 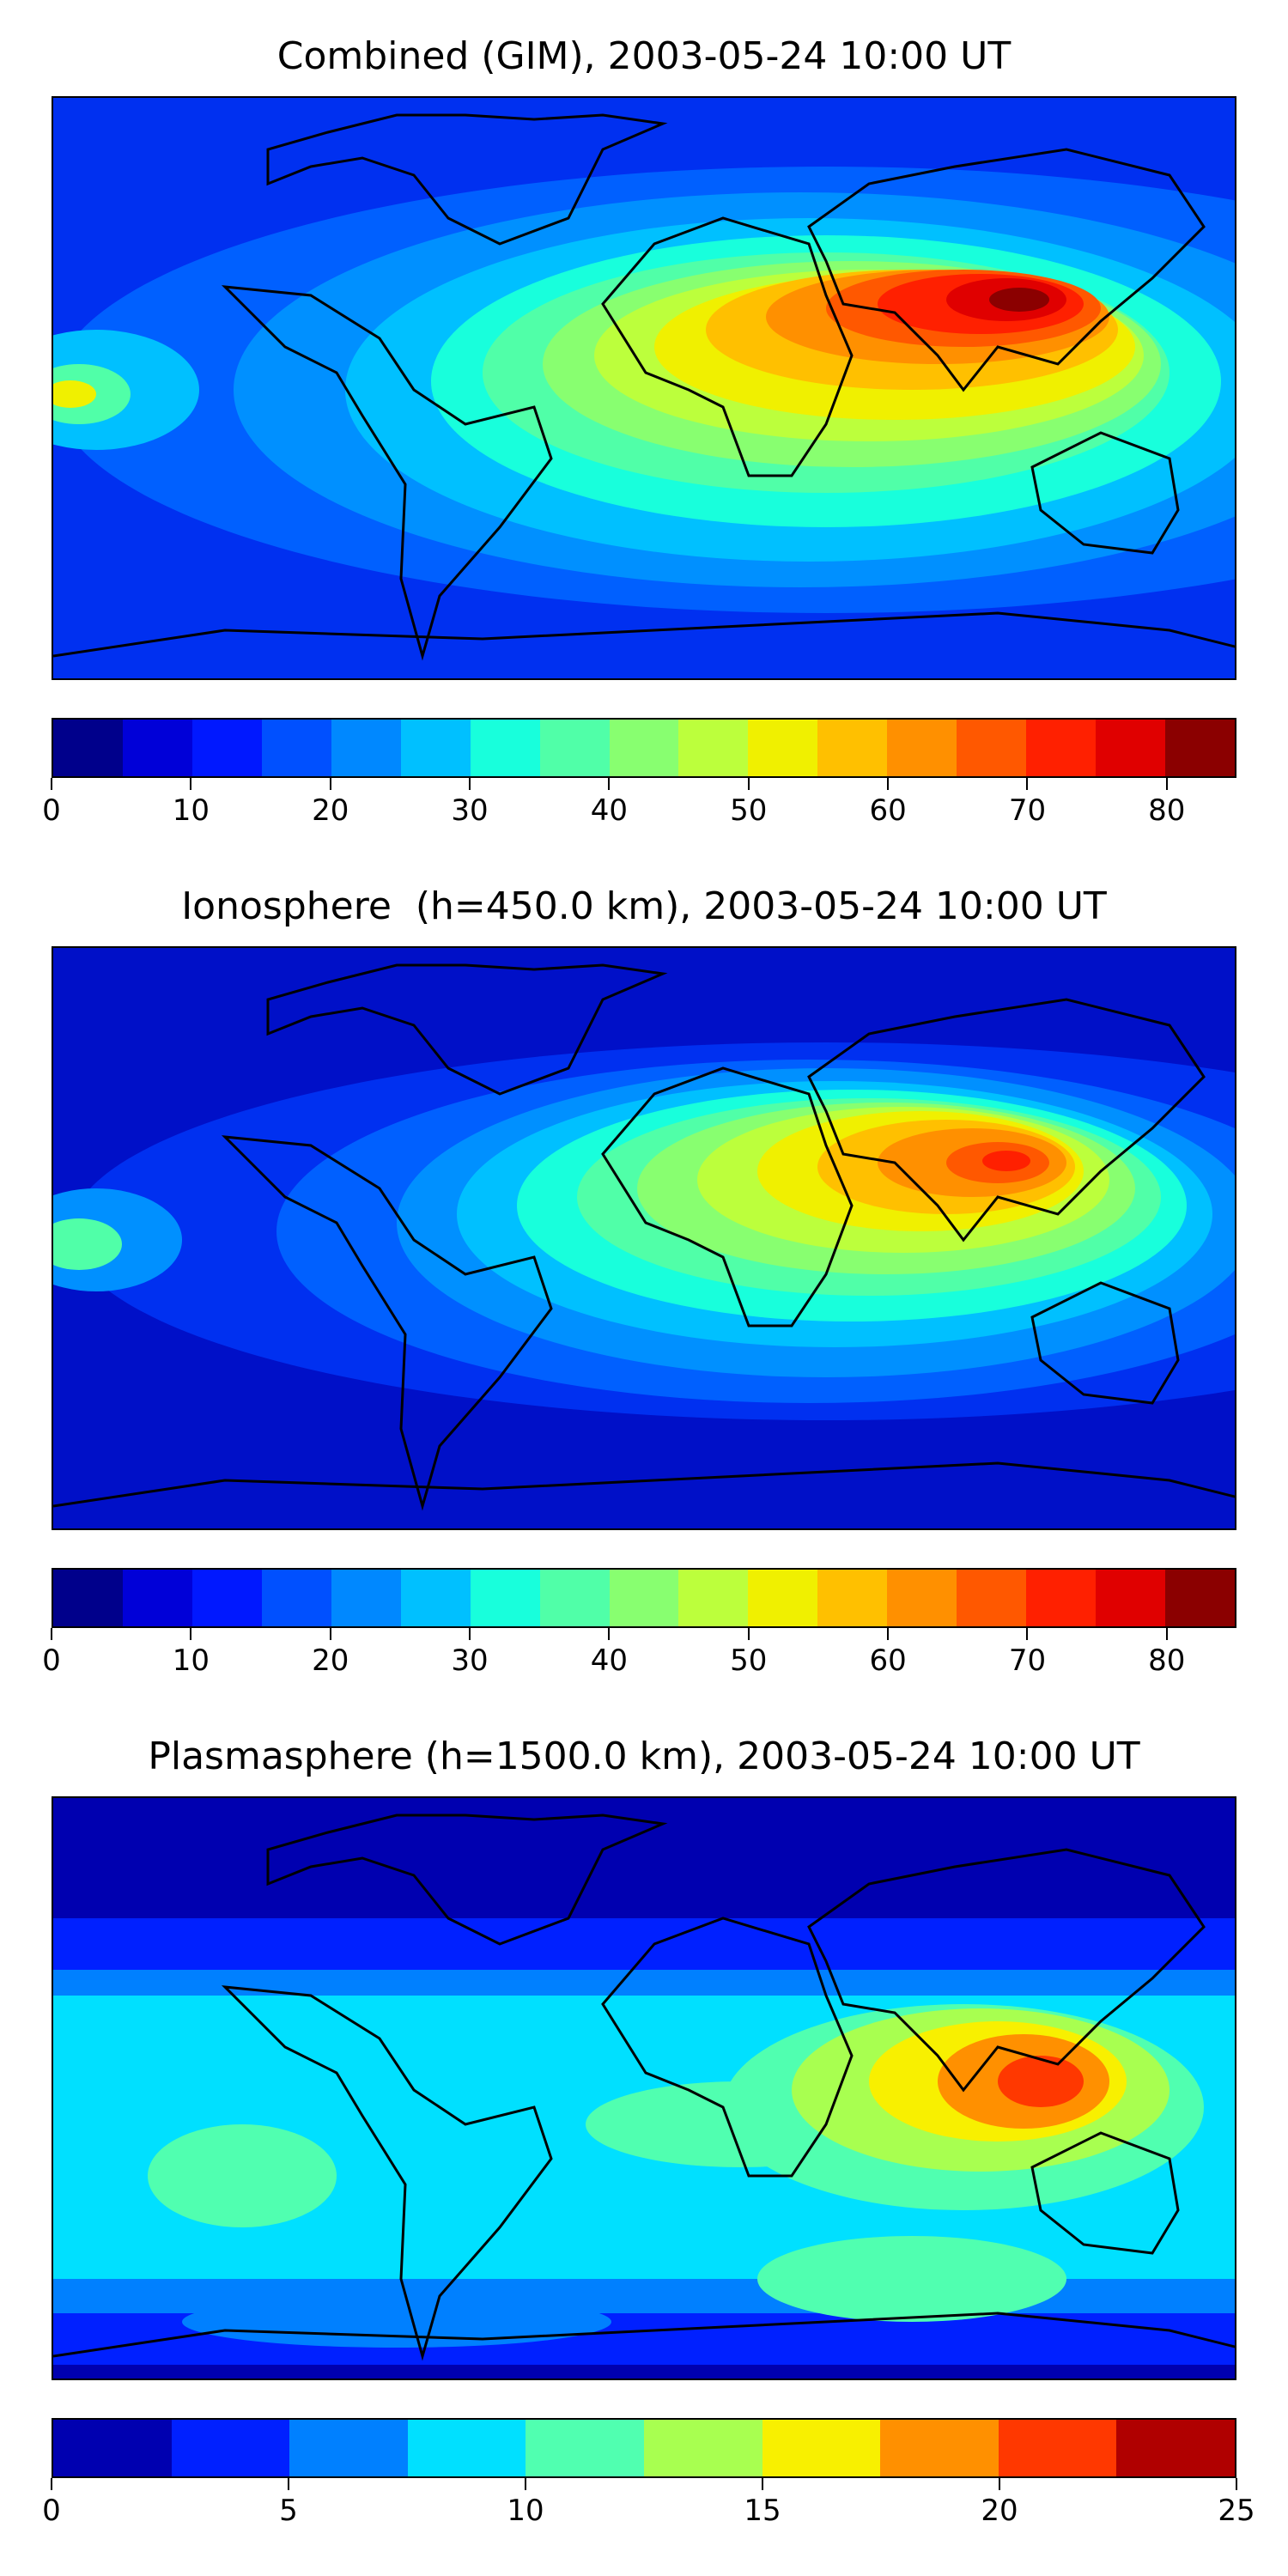 I want to click on colorbar-tick-label: 15, so click(x=762, y=2511).